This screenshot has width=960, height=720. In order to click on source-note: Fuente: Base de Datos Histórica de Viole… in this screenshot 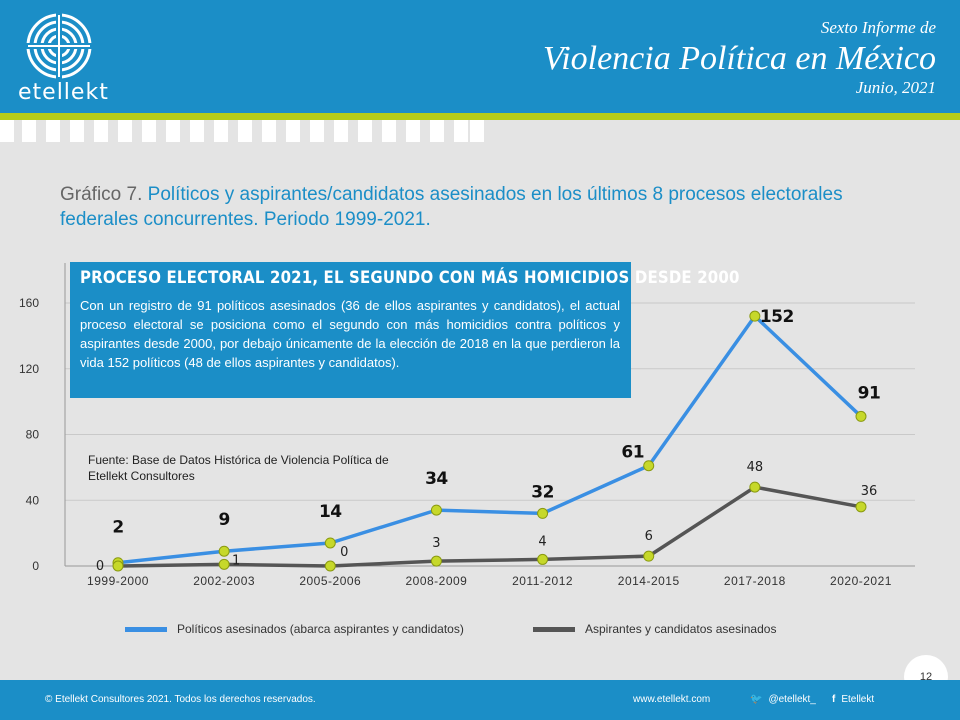, I will do `click(238, 468)`.